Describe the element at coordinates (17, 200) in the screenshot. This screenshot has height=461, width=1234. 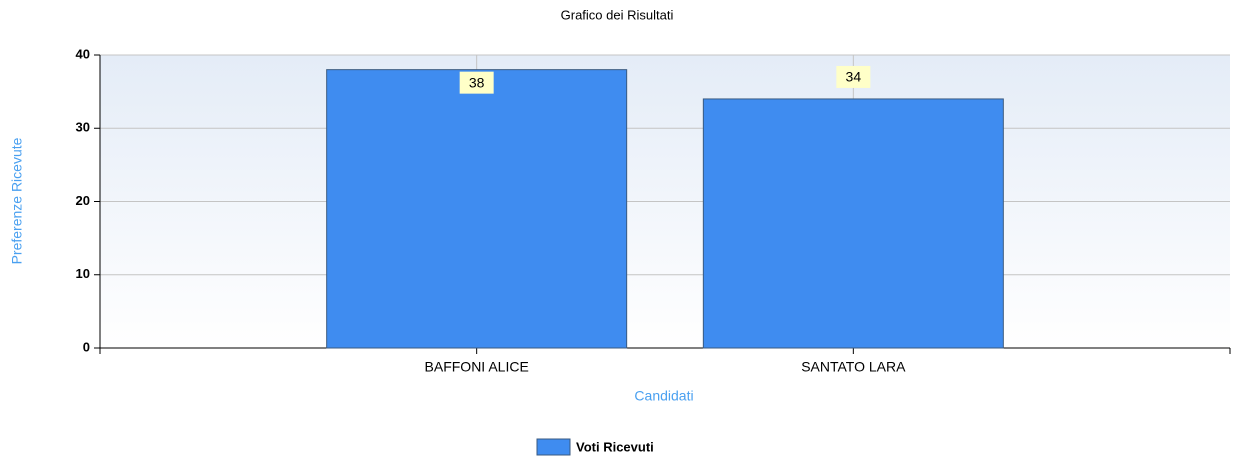
I see `y-axis-label: Preferenze Ricevute` at that location.